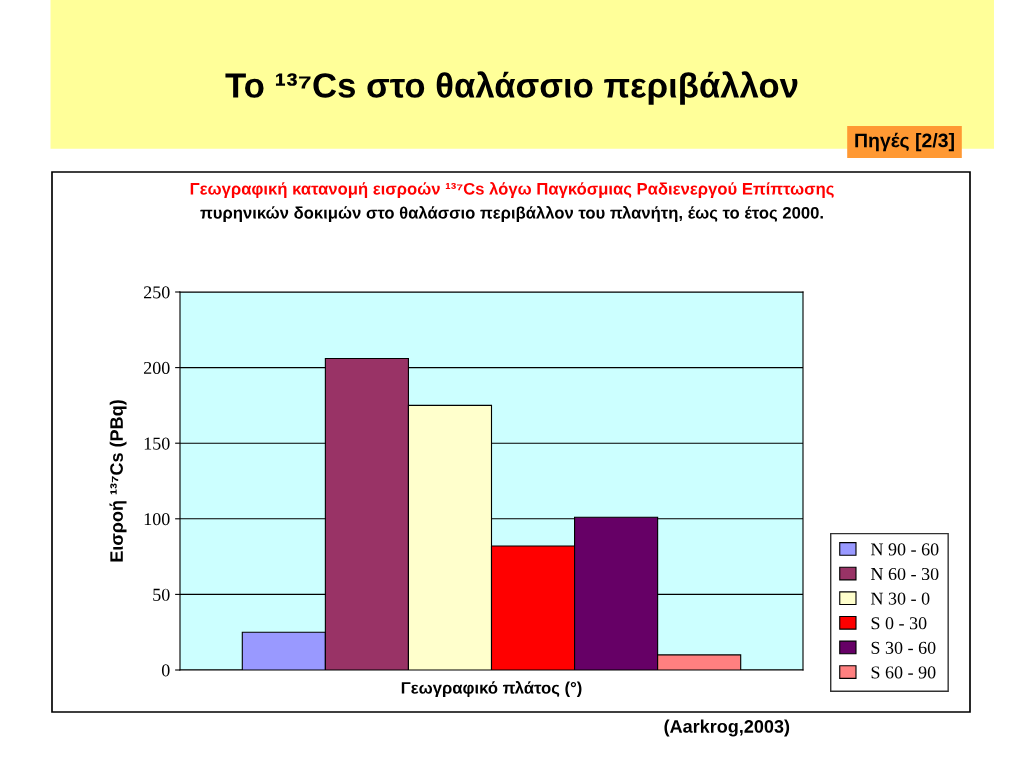  Describe the element at coordinates (899, 623) in the screenshot. I see `legend-label: S 0 - 30` at that location.